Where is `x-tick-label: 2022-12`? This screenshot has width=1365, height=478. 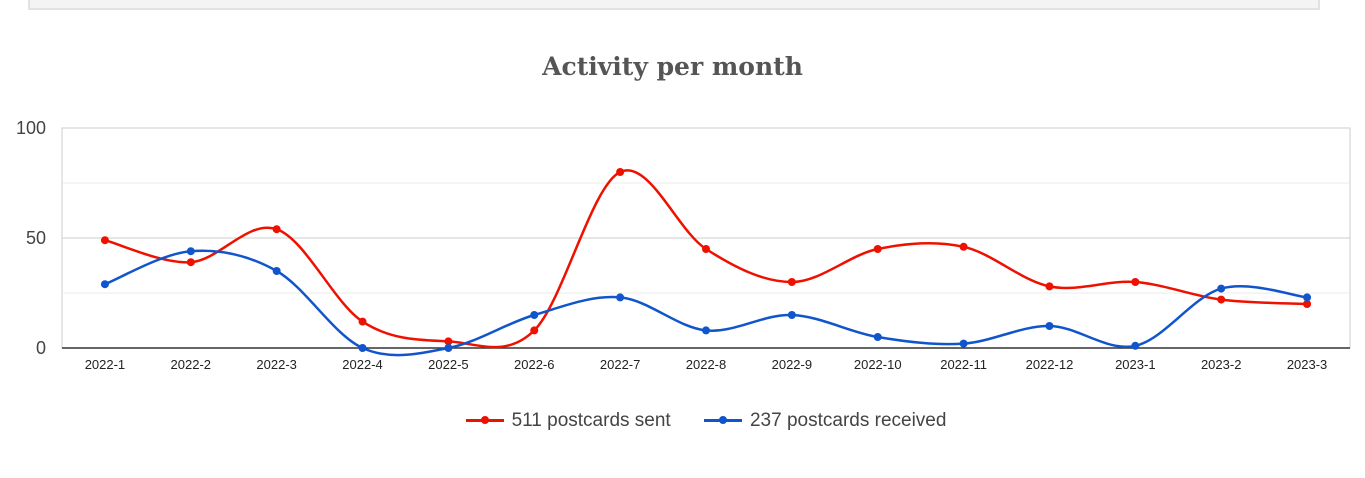
x-tick-label: 2022-12 is located at coordinates (1050, 364).